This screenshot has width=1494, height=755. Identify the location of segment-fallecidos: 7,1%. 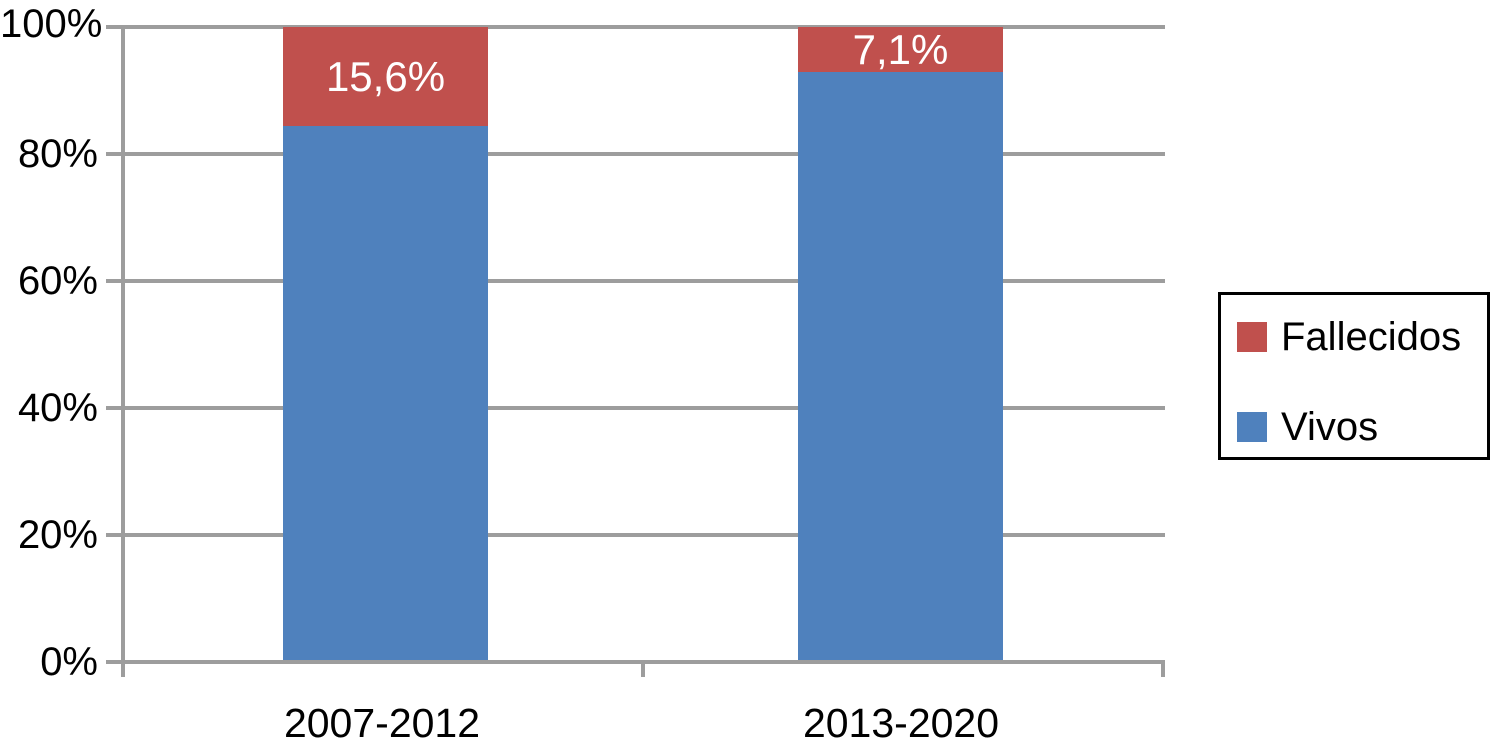
(900, 49).